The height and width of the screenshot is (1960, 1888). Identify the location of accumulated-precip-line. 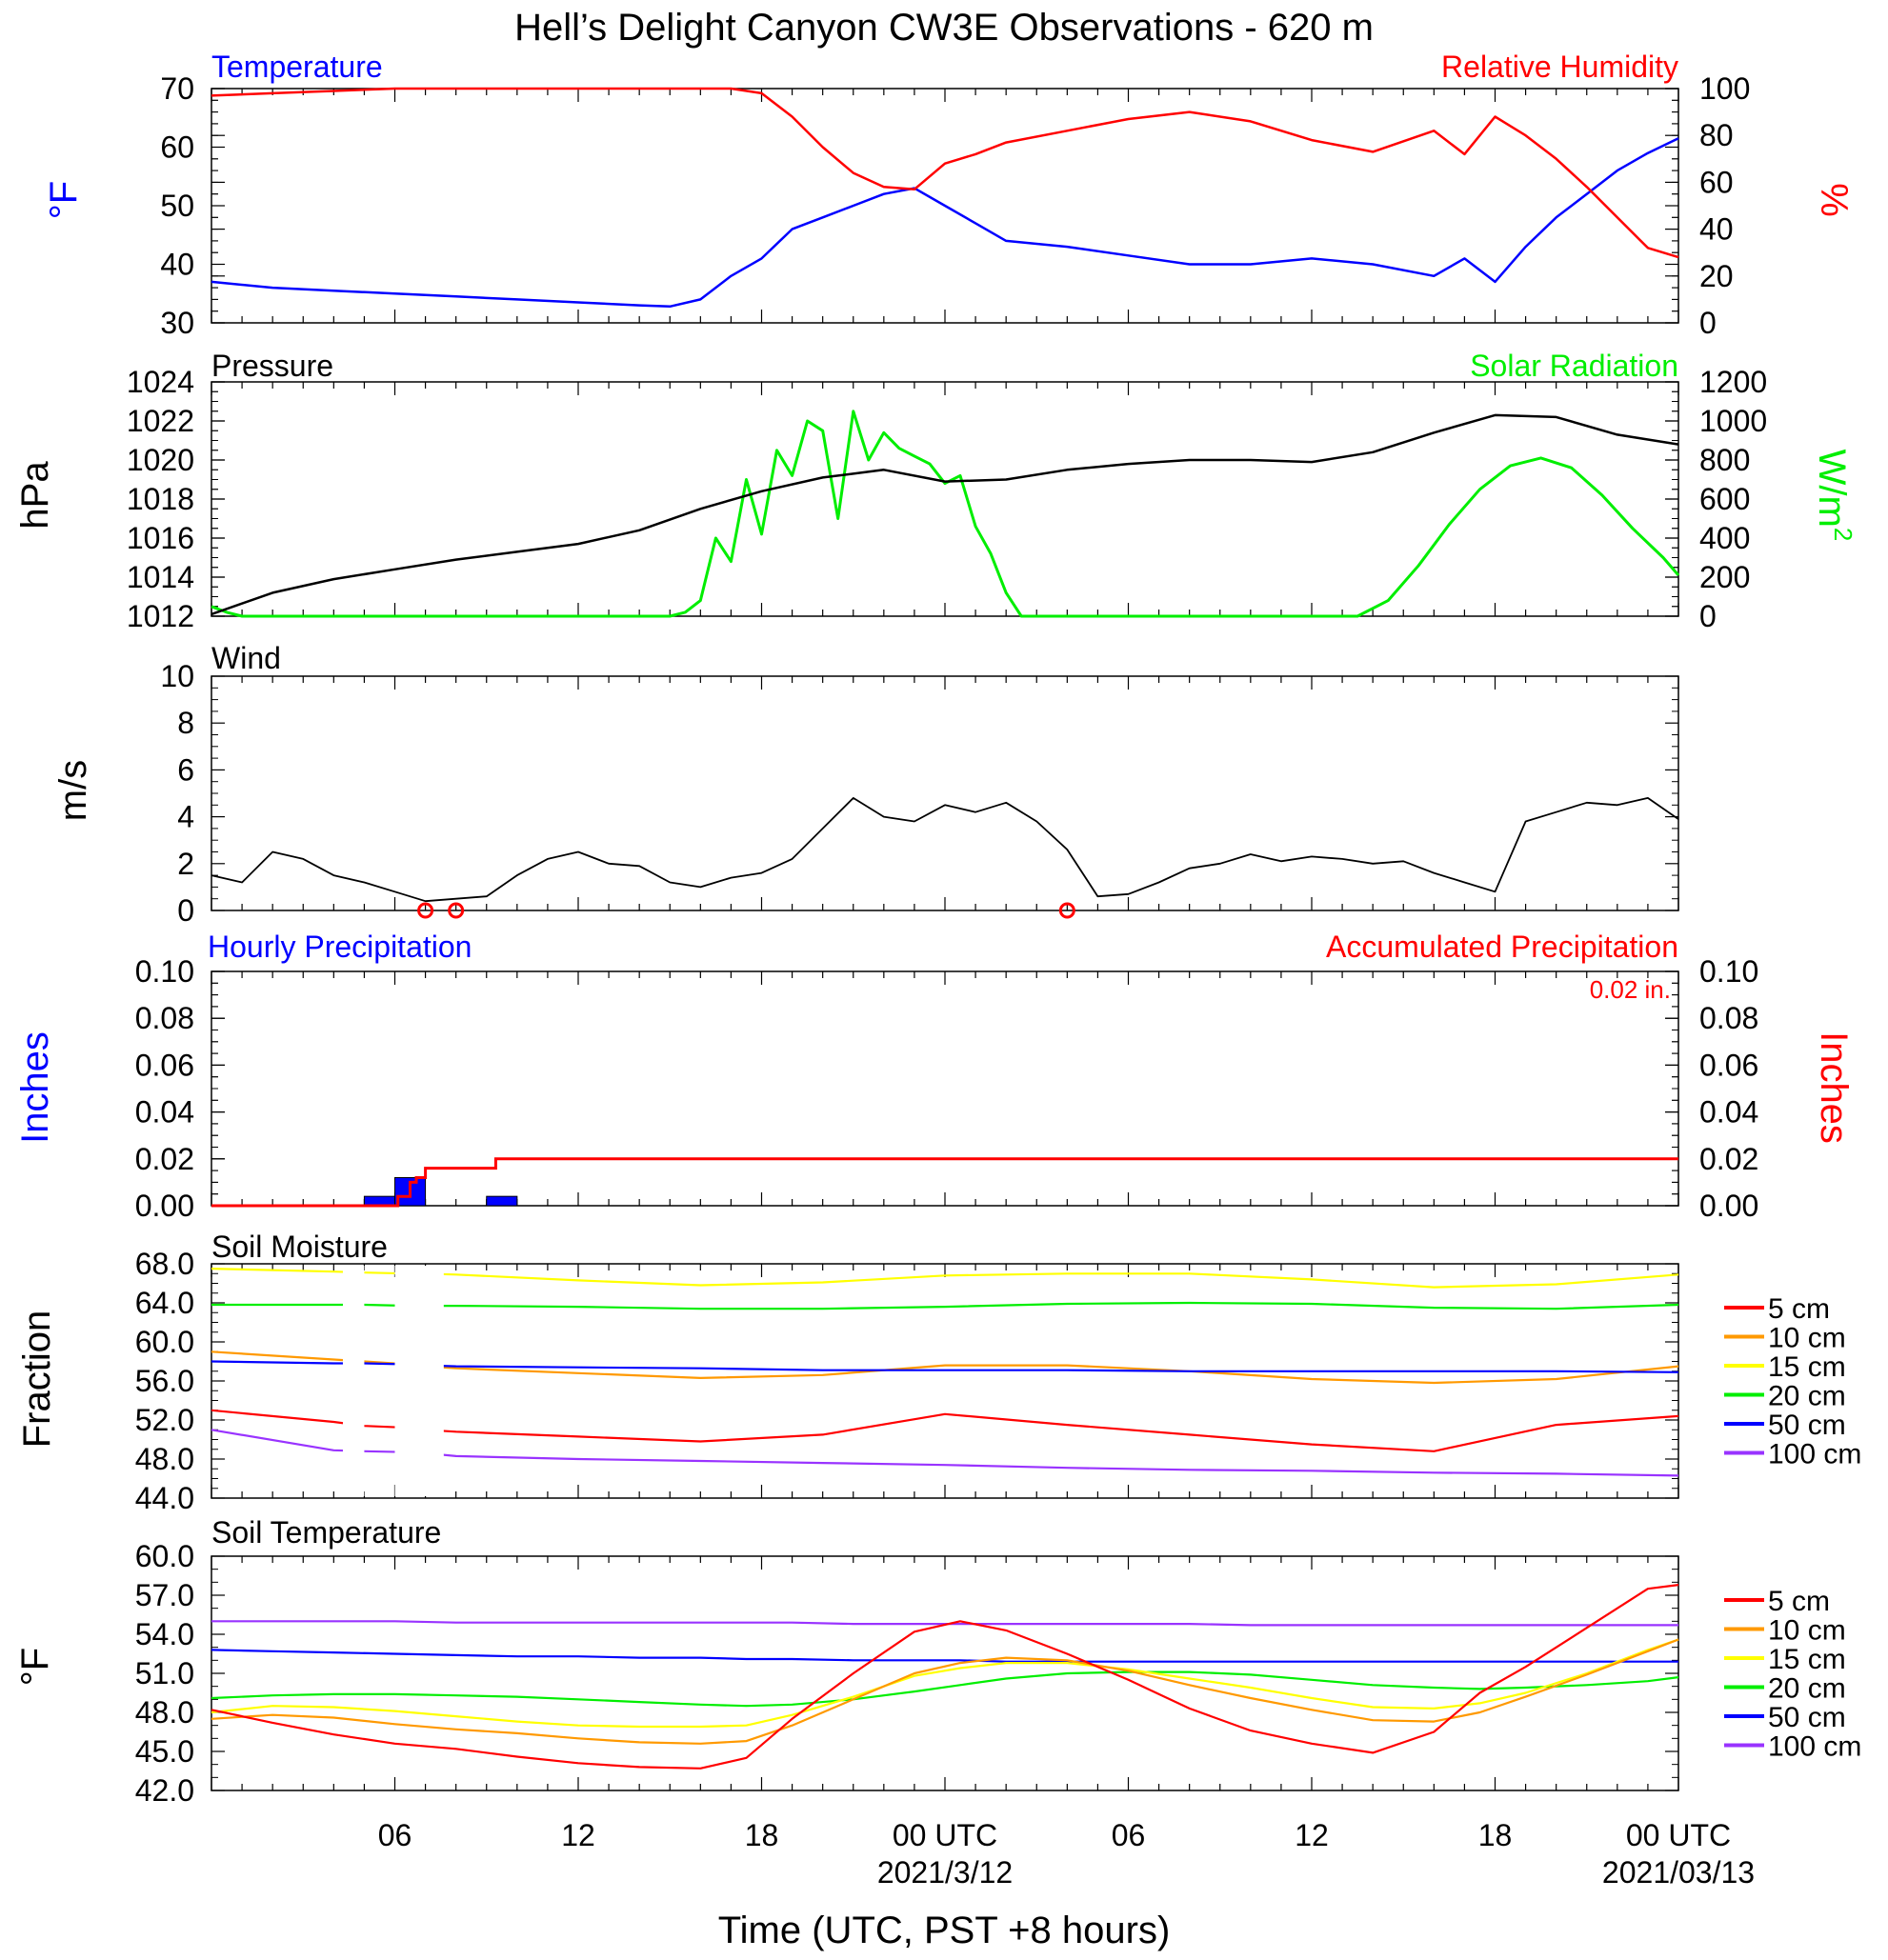
(944, 1182).